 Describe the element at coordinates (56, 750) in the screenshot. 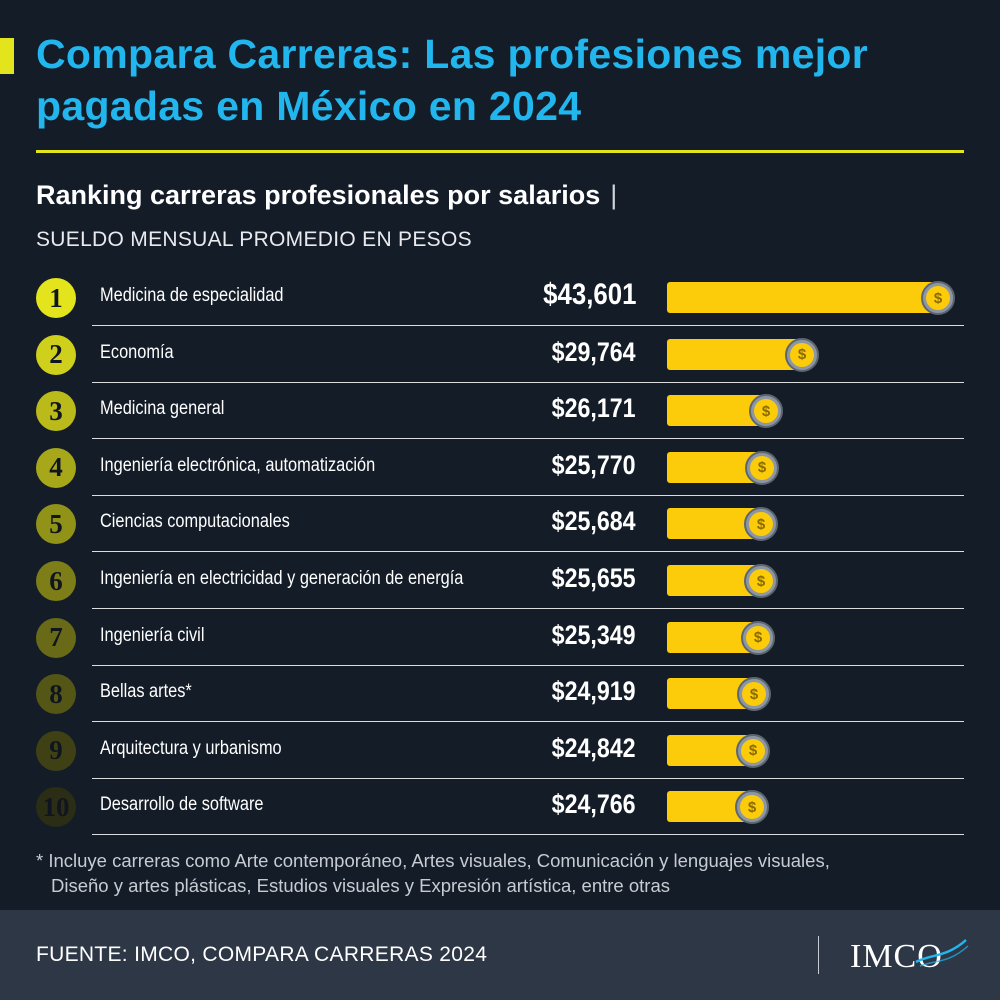

I see `rank-badge: 9` at that location.